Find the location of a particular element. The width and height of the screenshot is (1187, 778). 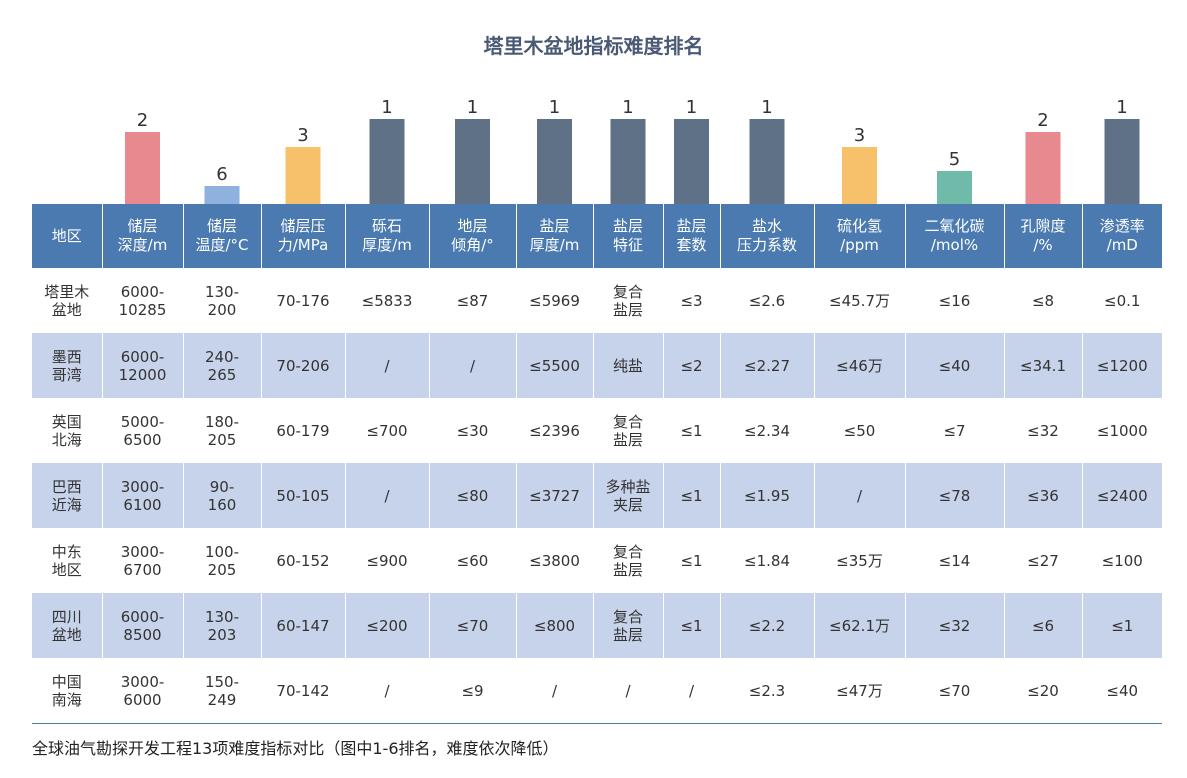

table-cell: 130- 200 is located at coordinates (221, 300).